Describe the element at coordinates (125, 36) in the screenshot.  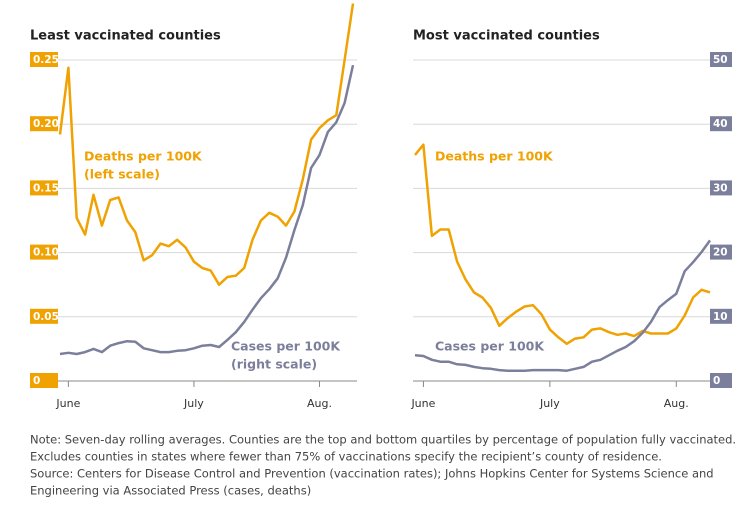
I see `chart-title: Least vaccinated counties` at that location.